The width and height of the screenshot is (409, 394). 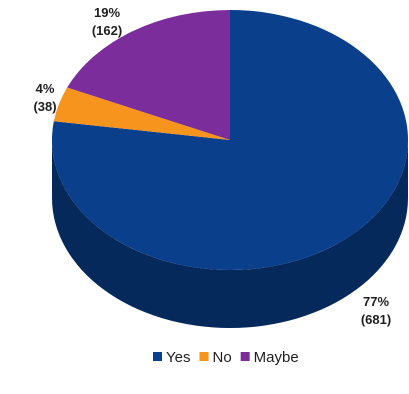 I want to click on legend-swatch-maybe, so click(x=245, y=356).